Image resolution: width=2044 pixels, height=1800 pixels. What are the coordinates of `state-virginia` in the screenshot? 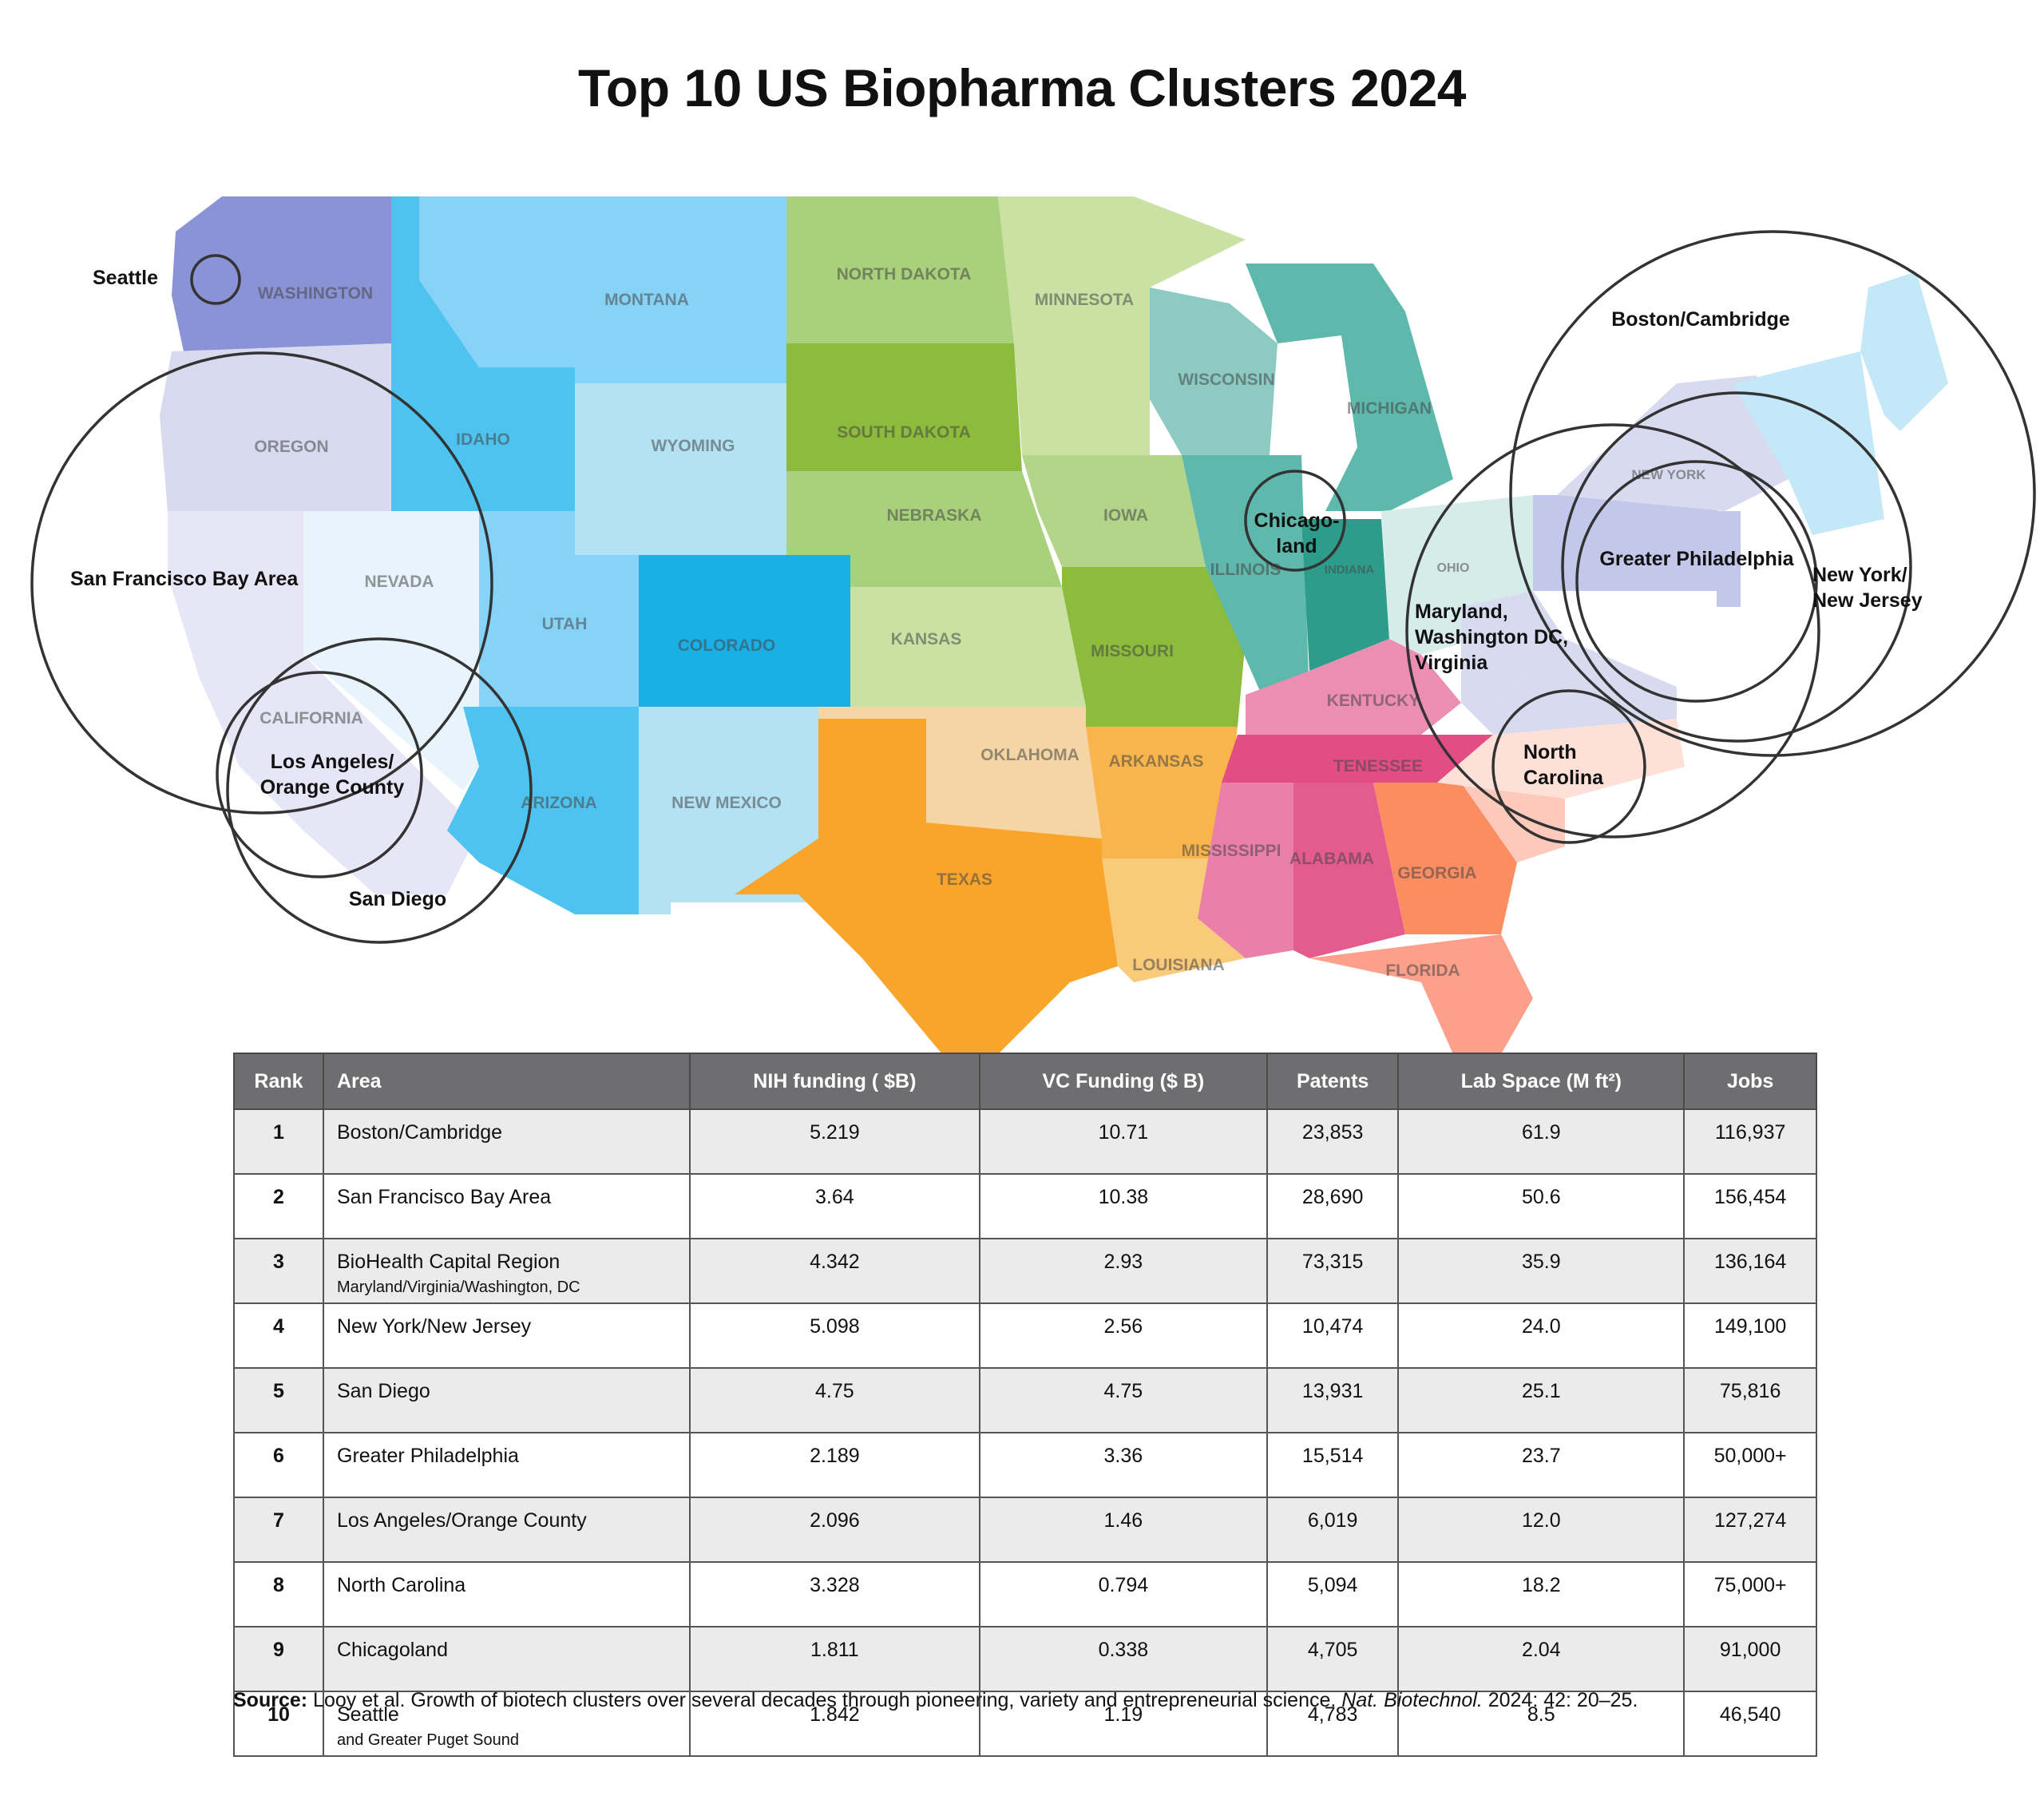 It's located at (1569, 687).